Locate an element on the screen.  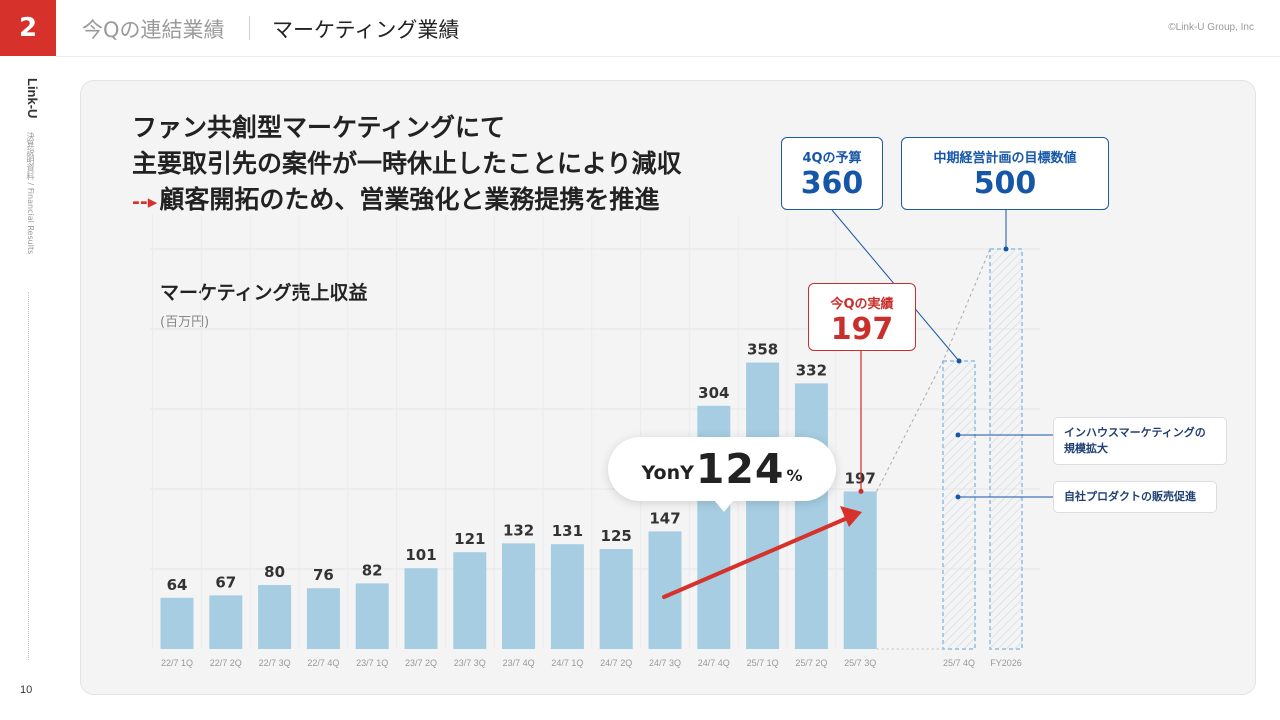
page-number: 10 is located at coordinates (26, 690).